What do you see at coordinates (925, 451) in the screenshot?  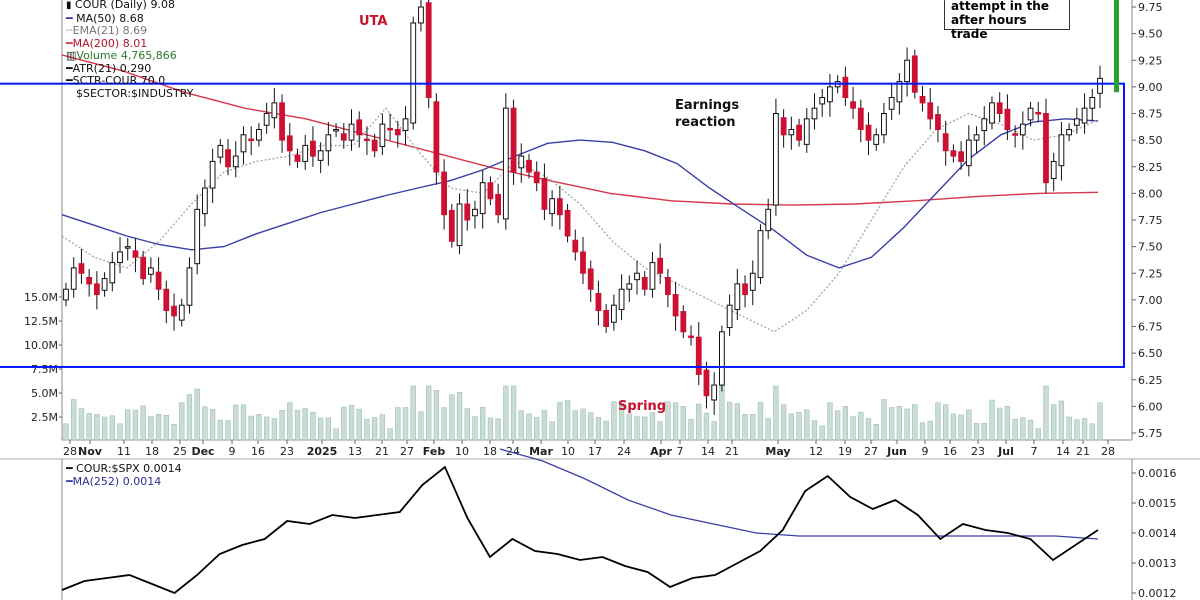 I see `x-tick-label: 9` at bounding box center [925, 451].